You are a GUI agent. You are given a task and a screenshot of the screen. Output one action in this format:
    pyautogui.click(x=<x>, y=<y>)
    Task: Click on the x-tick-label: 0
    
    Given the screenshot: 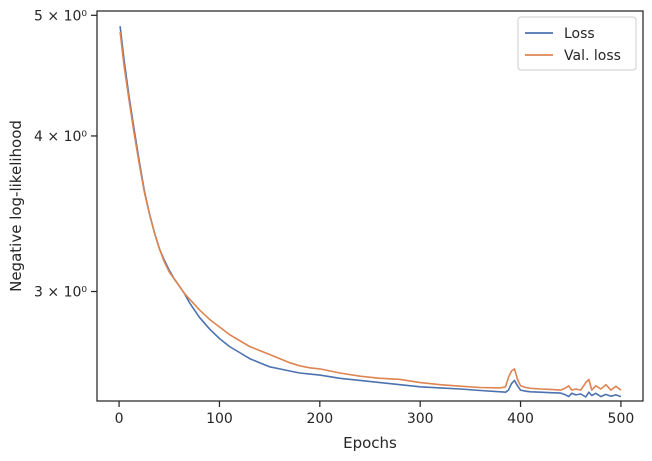 What is the action you would take?
    pyautogui.click(x=119, y=419)
    